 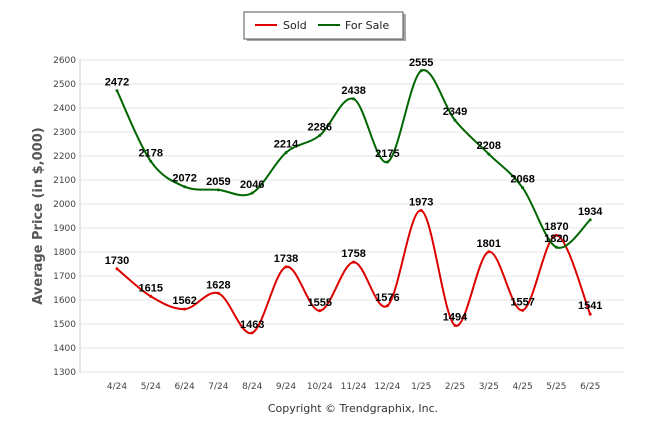 What do you see at coordinates (522, 302) in the screenshot?
I see `data-label: 1557` at bounding box center [522, 302].